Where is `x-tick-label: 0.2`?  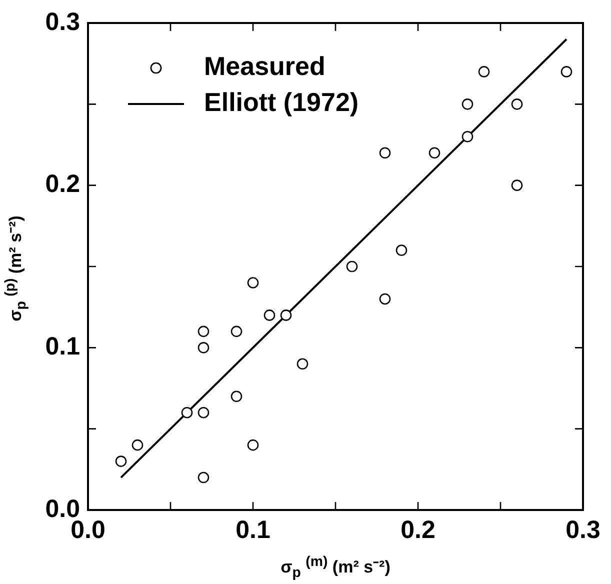 x-tick-label: 0.2 is located at coordinates (418, 530).